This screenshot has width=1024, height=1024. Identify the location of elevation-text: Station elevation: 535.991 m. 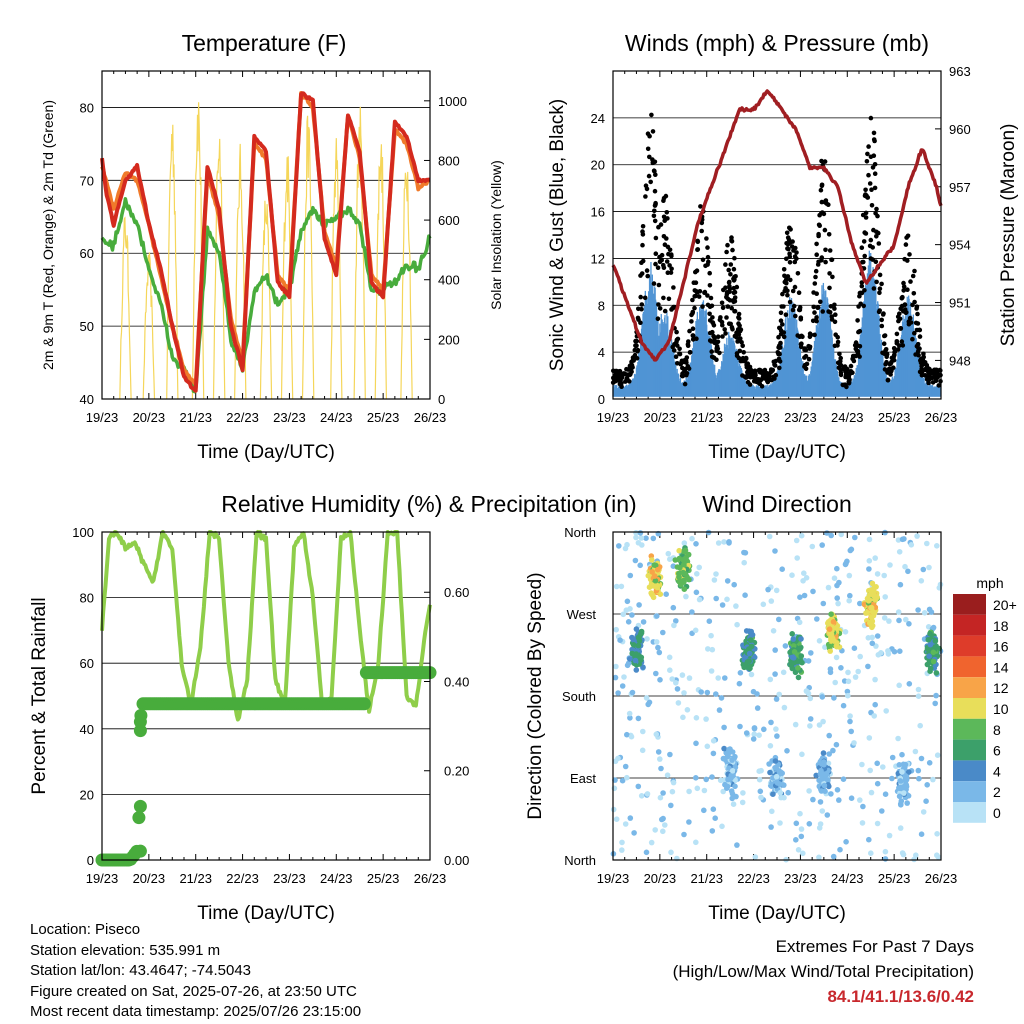
(125, 950).